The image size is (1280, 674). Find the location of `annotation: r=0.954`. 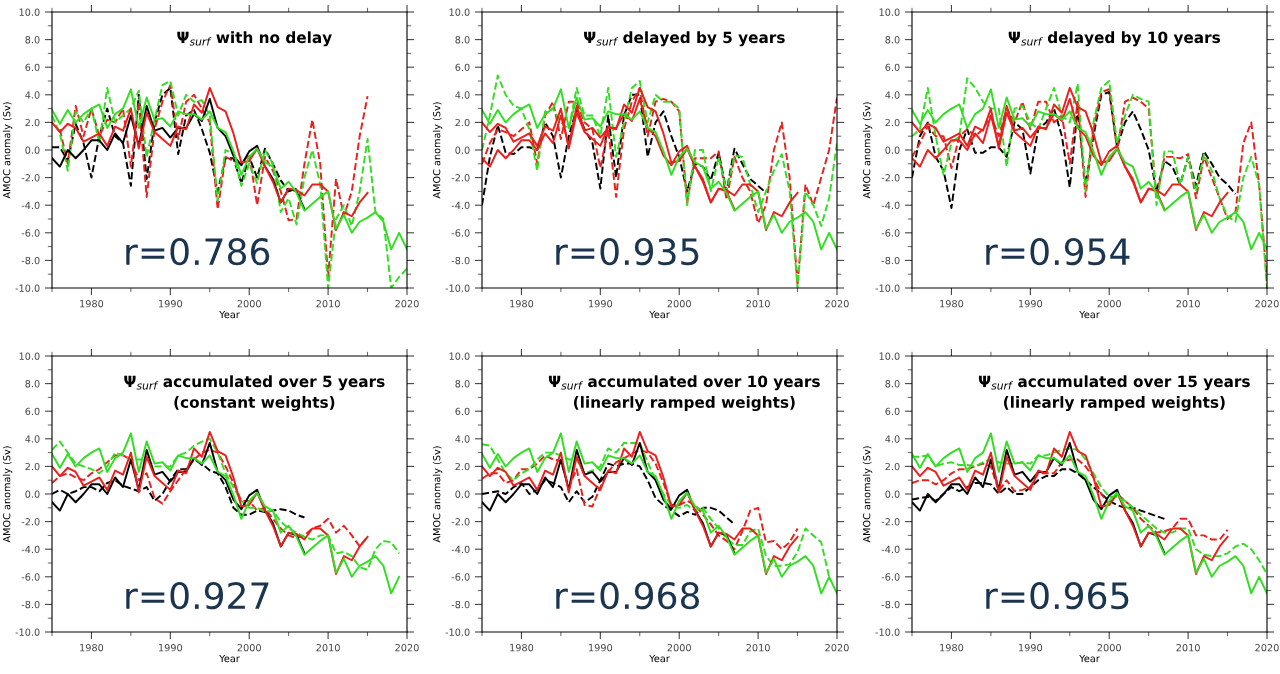

annotation: r=0.954 is located at coordinates (1058, 252).